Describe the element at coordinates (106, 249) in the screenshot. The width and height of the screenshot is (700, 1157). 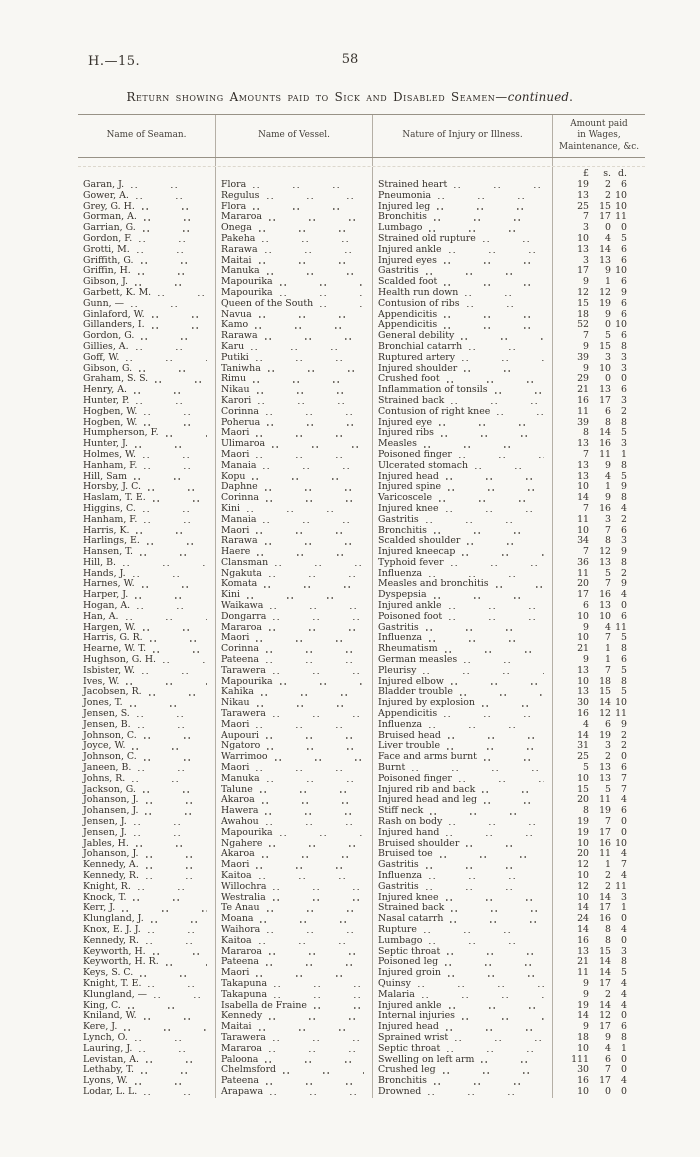
I see `seaman-name: Grotti, M.` at that location.